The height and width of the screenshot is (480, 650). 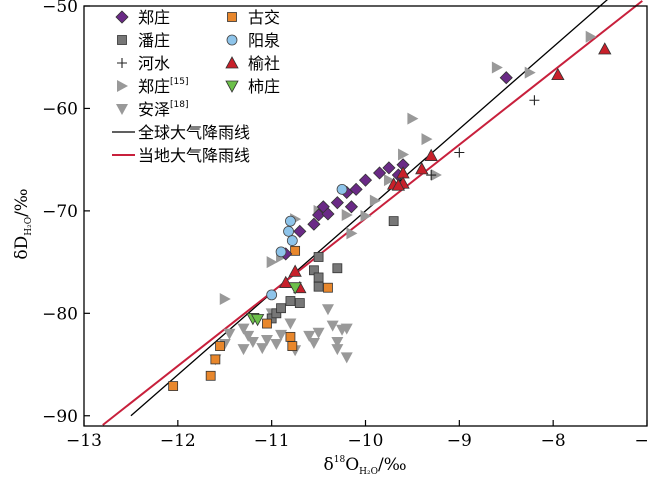 What do you see at coordinates (194, 155) in the screenshot?
I see `legend-line-label-2: 当地大气降雨线` at bounding box center [194, 155].